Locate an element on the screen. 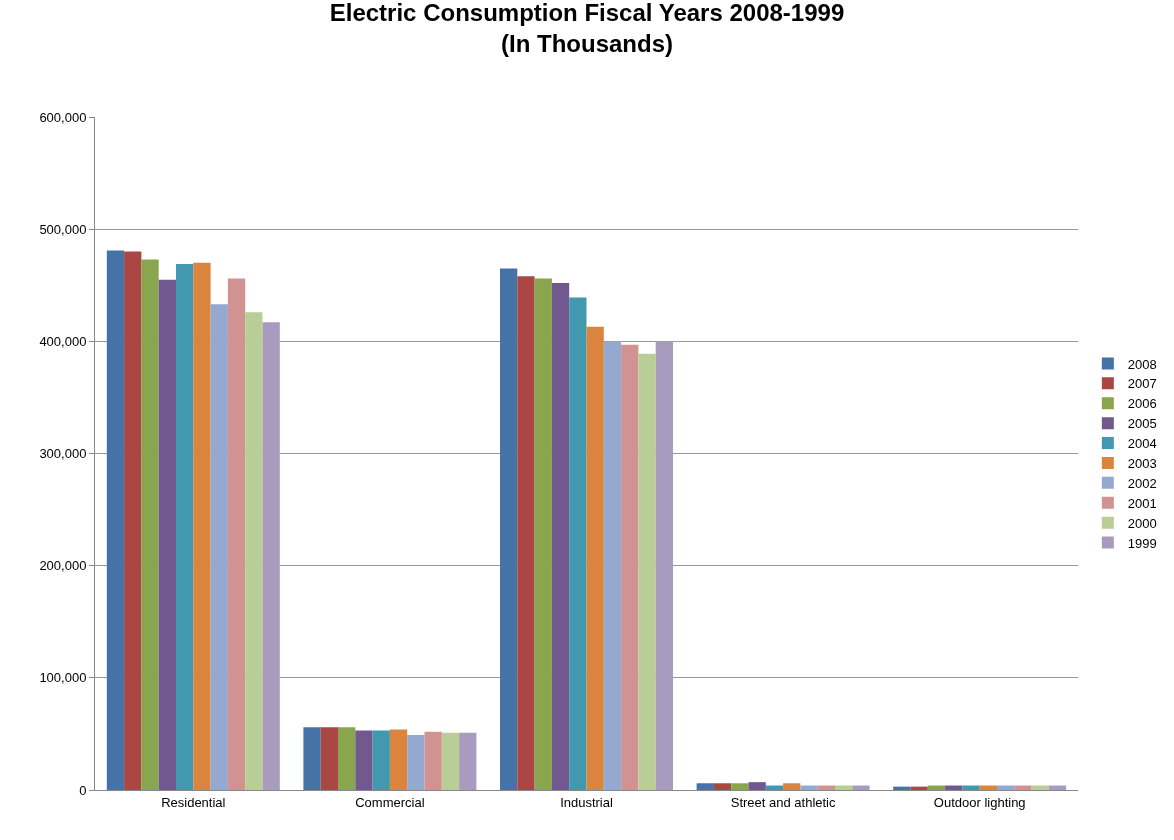 The image size is (1174, 840). y-tick-label: 0 is located at coordinates (83, 790).